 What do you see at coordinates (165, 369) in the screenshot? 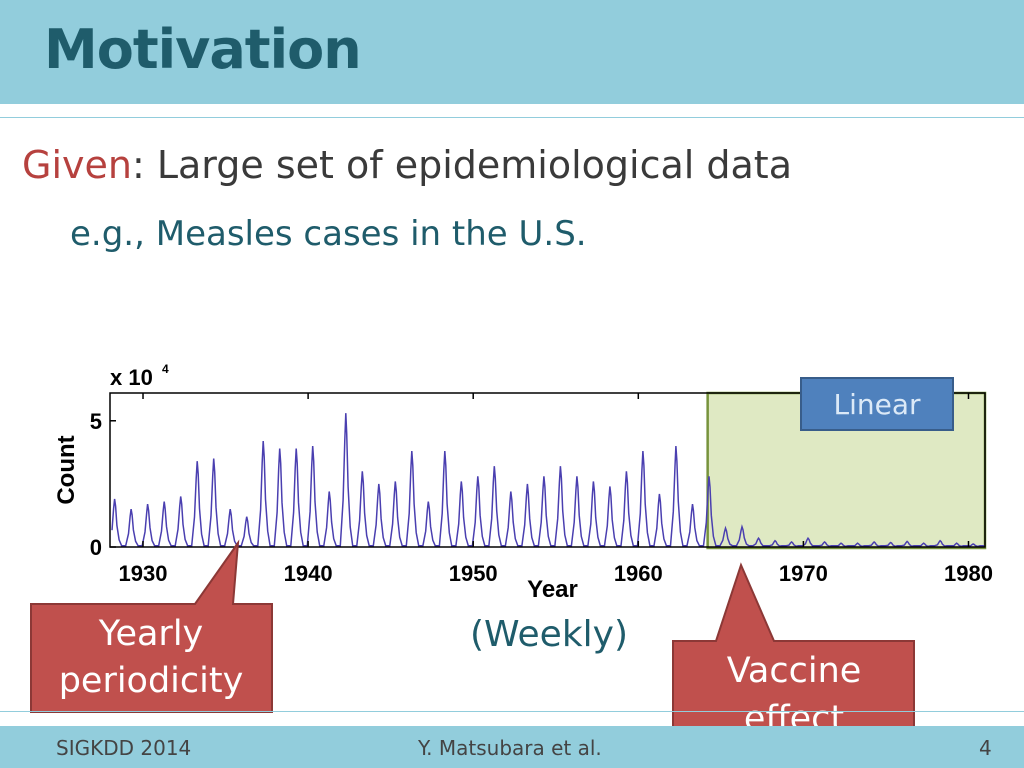
I see `y-exponent-power: 4` at bounding box center [165, 369].